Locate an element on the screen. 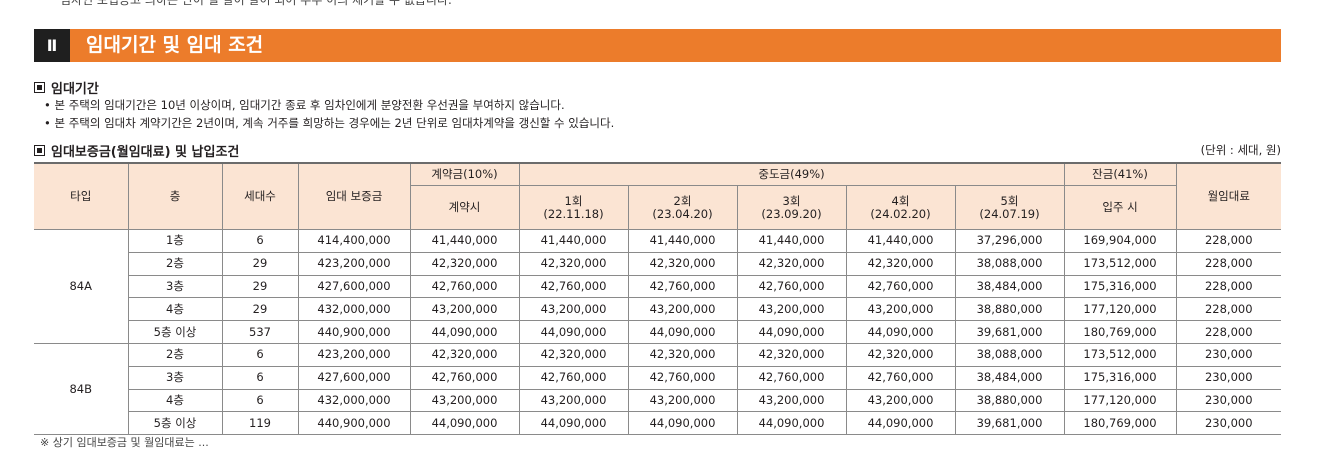 Image resolution: width=1317 pixels, height=450 pixels. period-heading-text: 임대기간 is located at coordinates (75, 89).